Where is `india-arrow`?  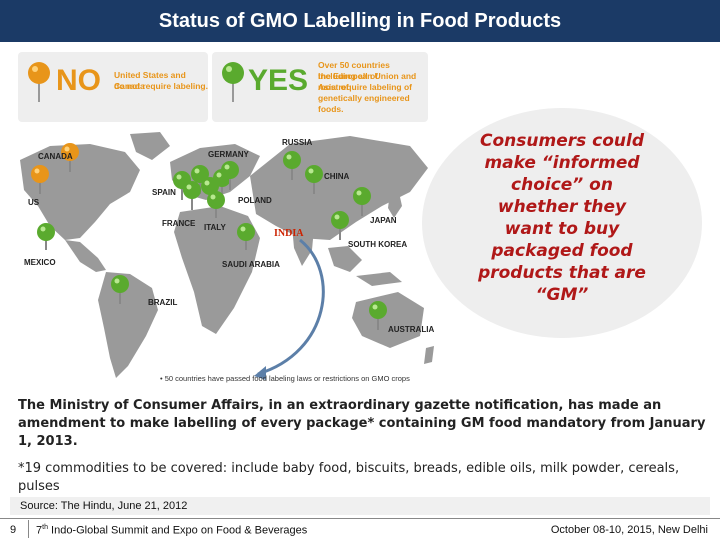 india-arrow is located at coordinates (289, 309).